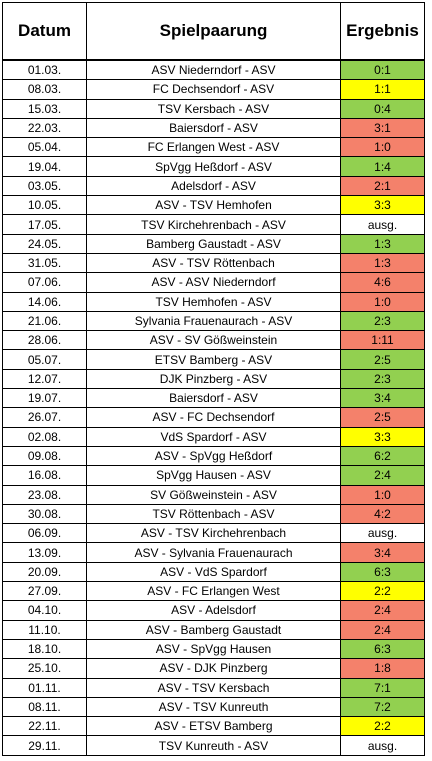 The width and height of the screenshot is (432, 761). I want to click on date-cell: 01.11., so click(44, 687).